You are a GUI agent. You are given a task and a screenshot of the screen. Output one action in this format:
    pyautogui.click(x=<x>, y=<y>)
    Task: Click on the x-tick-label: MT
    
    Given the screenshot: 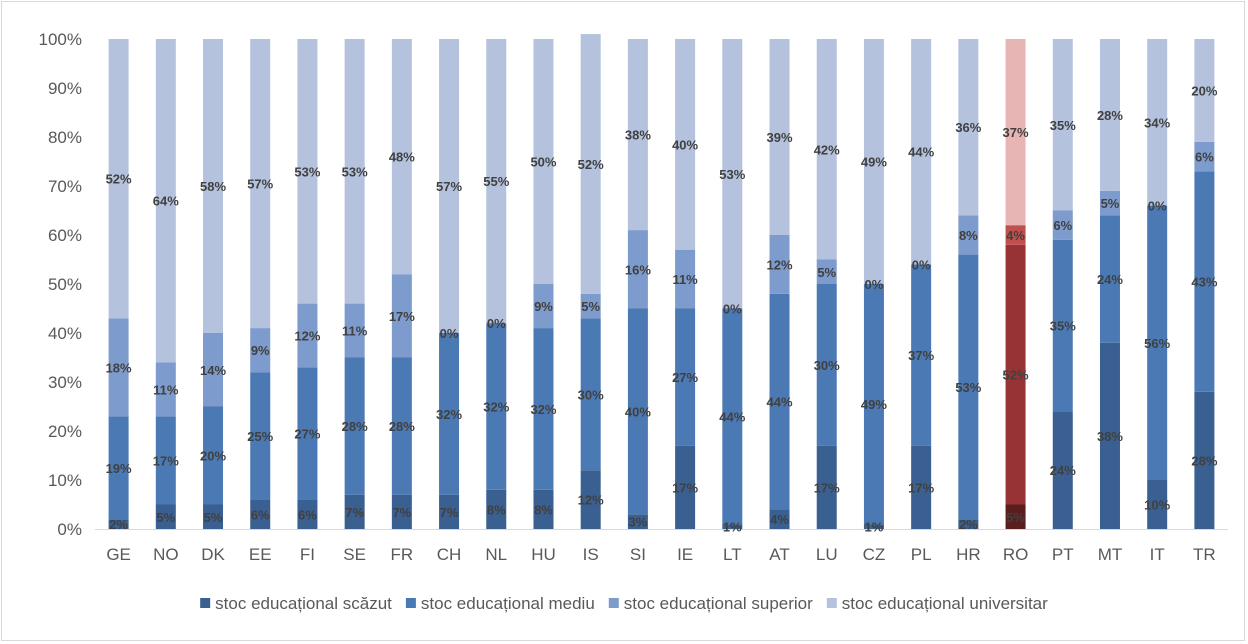 What is the action you would take?
    pyautogui.click(x=1110, y=554)
    